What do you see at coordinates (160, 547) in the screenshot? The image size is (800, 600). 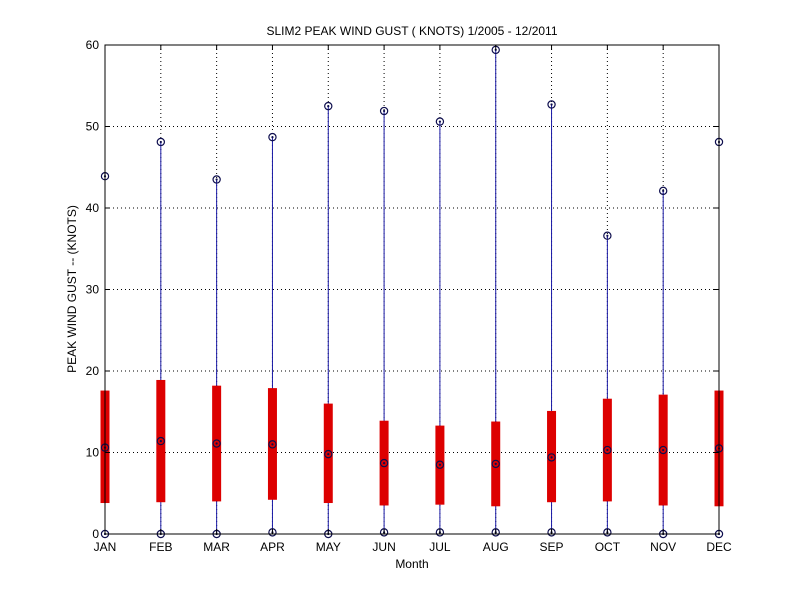 I see `x-tick-label: FEB` at bounding box center [160, 547].